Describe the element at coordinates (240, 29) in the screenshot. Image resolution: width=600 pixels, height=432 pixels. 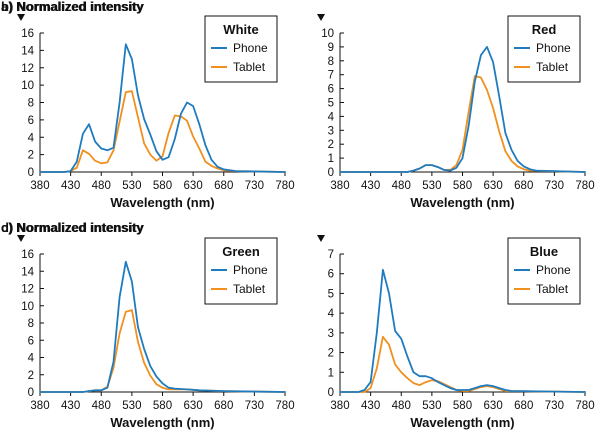
I see `legend-title: White` at that location.